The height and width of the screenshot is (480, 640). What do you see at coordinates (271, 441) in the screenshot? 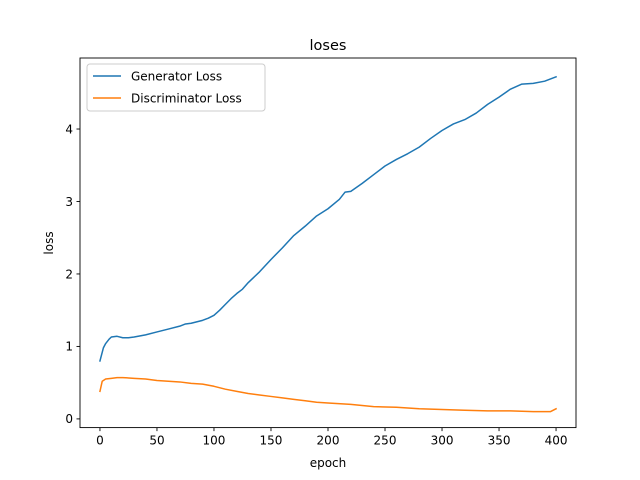
I see `x-tick-label: 150` at bounding box center [271, 441].